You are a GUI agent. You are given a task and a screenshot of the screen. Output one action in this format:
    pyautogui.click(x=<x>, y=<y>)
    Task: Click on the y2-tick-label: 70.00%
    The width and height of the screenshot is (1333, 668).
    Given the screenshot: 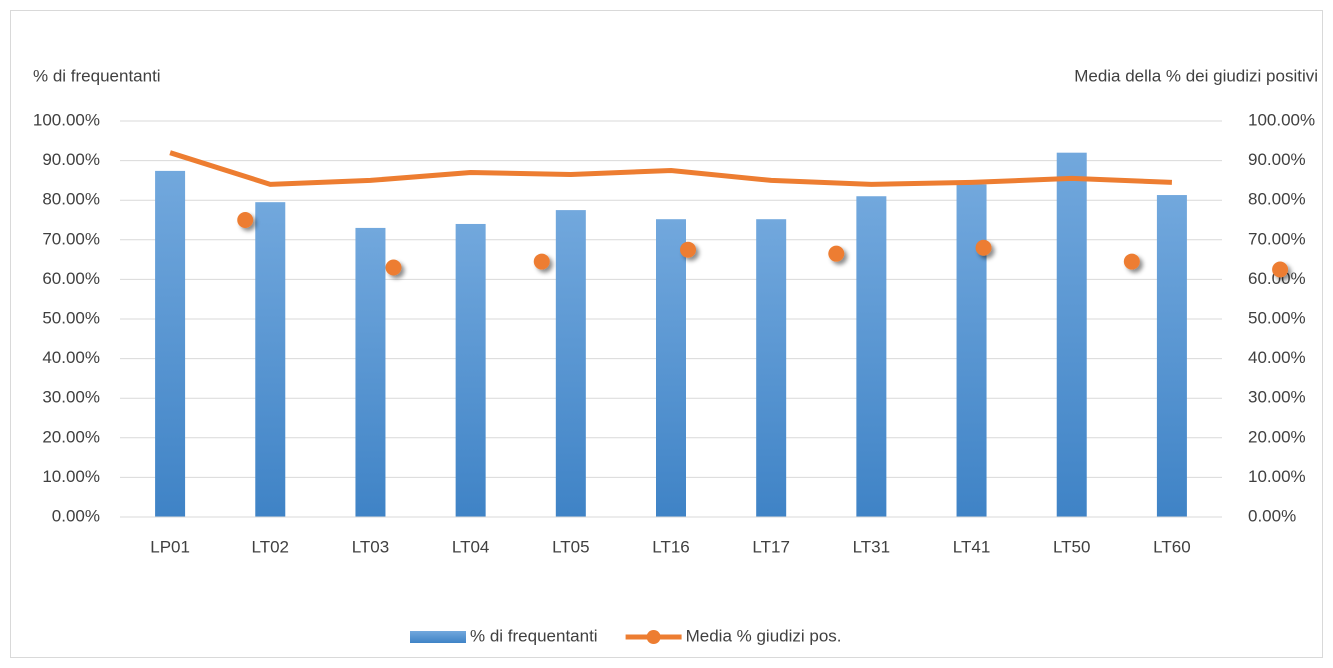 What is the action you would take?
    pyautogui.click(x=1277, y=238)
    